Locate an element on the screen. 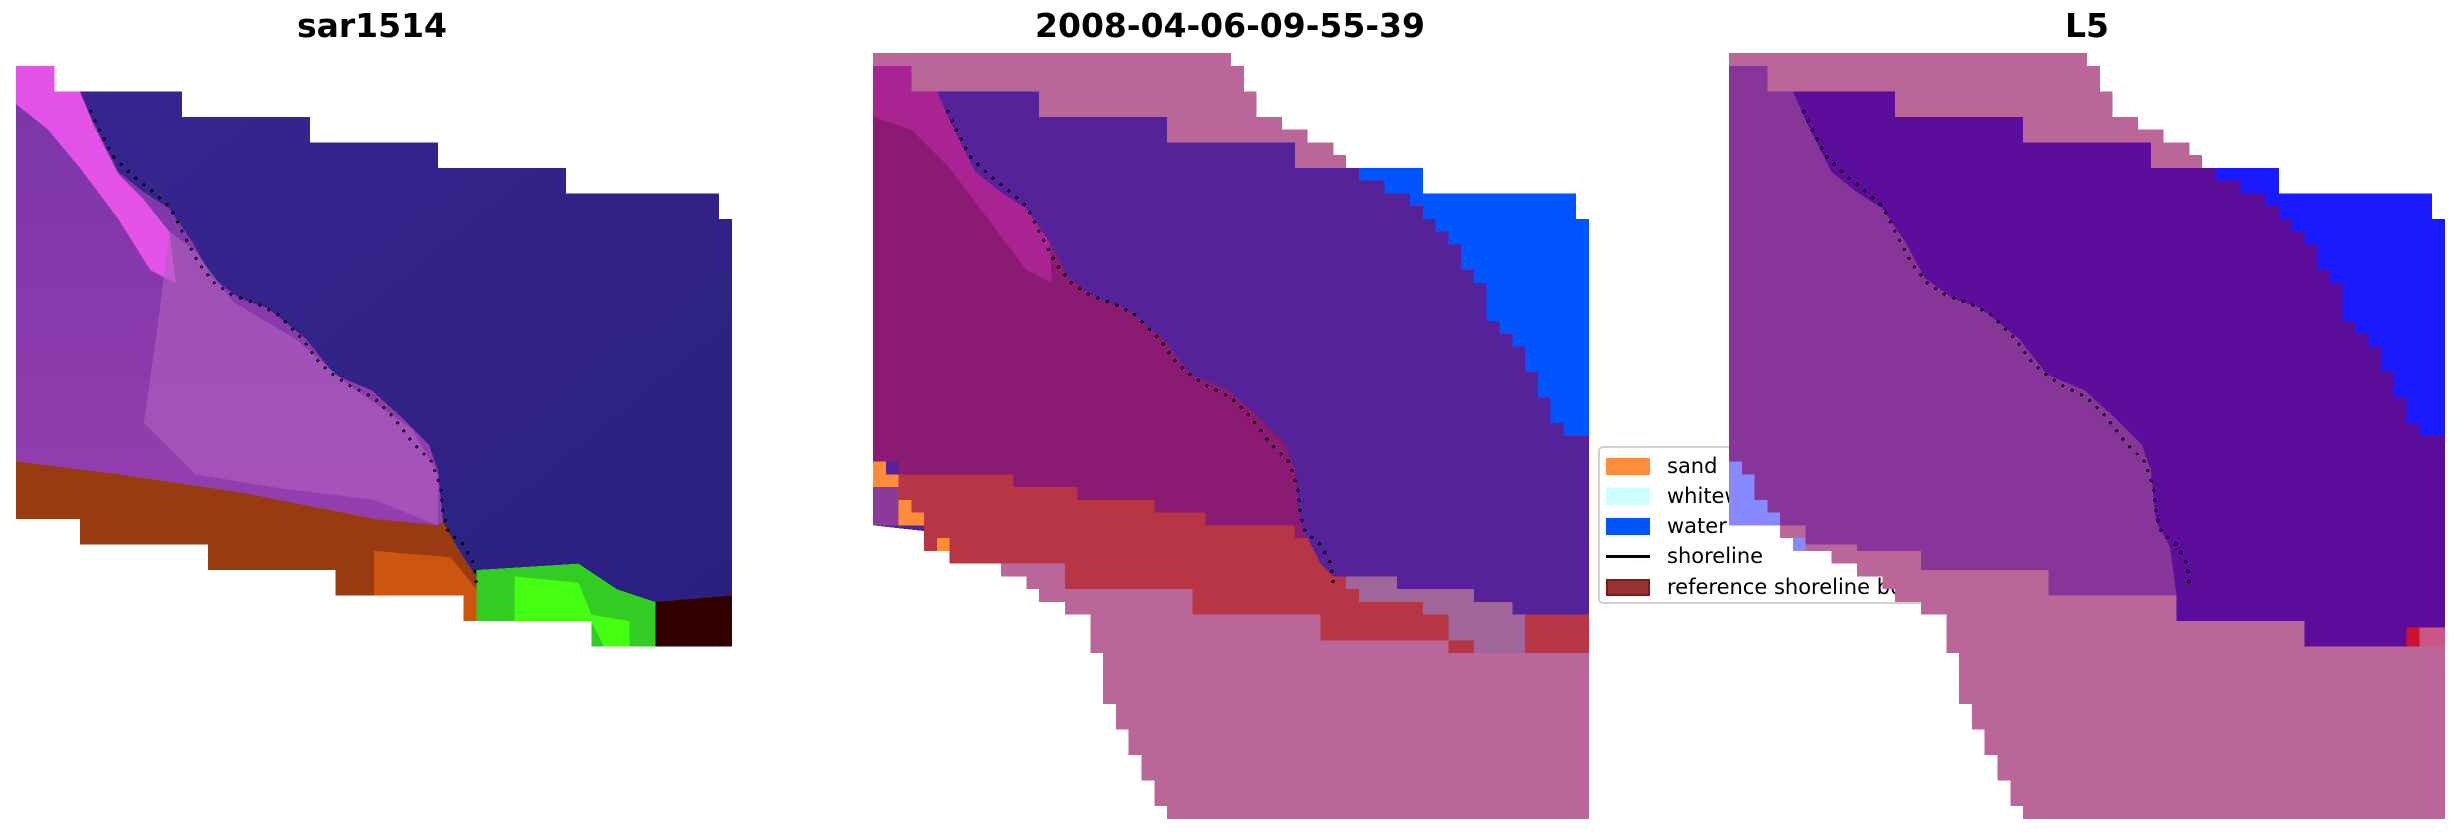 This screenshot has width=2460, height=834. index-ocean is located at coordinates (2329, 301).